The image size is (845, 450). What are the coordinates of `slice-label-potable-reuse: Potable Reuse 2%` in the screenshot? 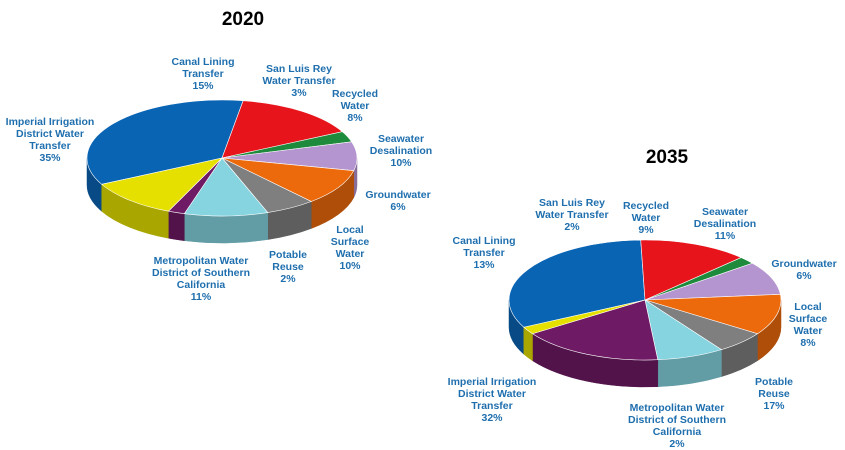 It's located at (288, 267).